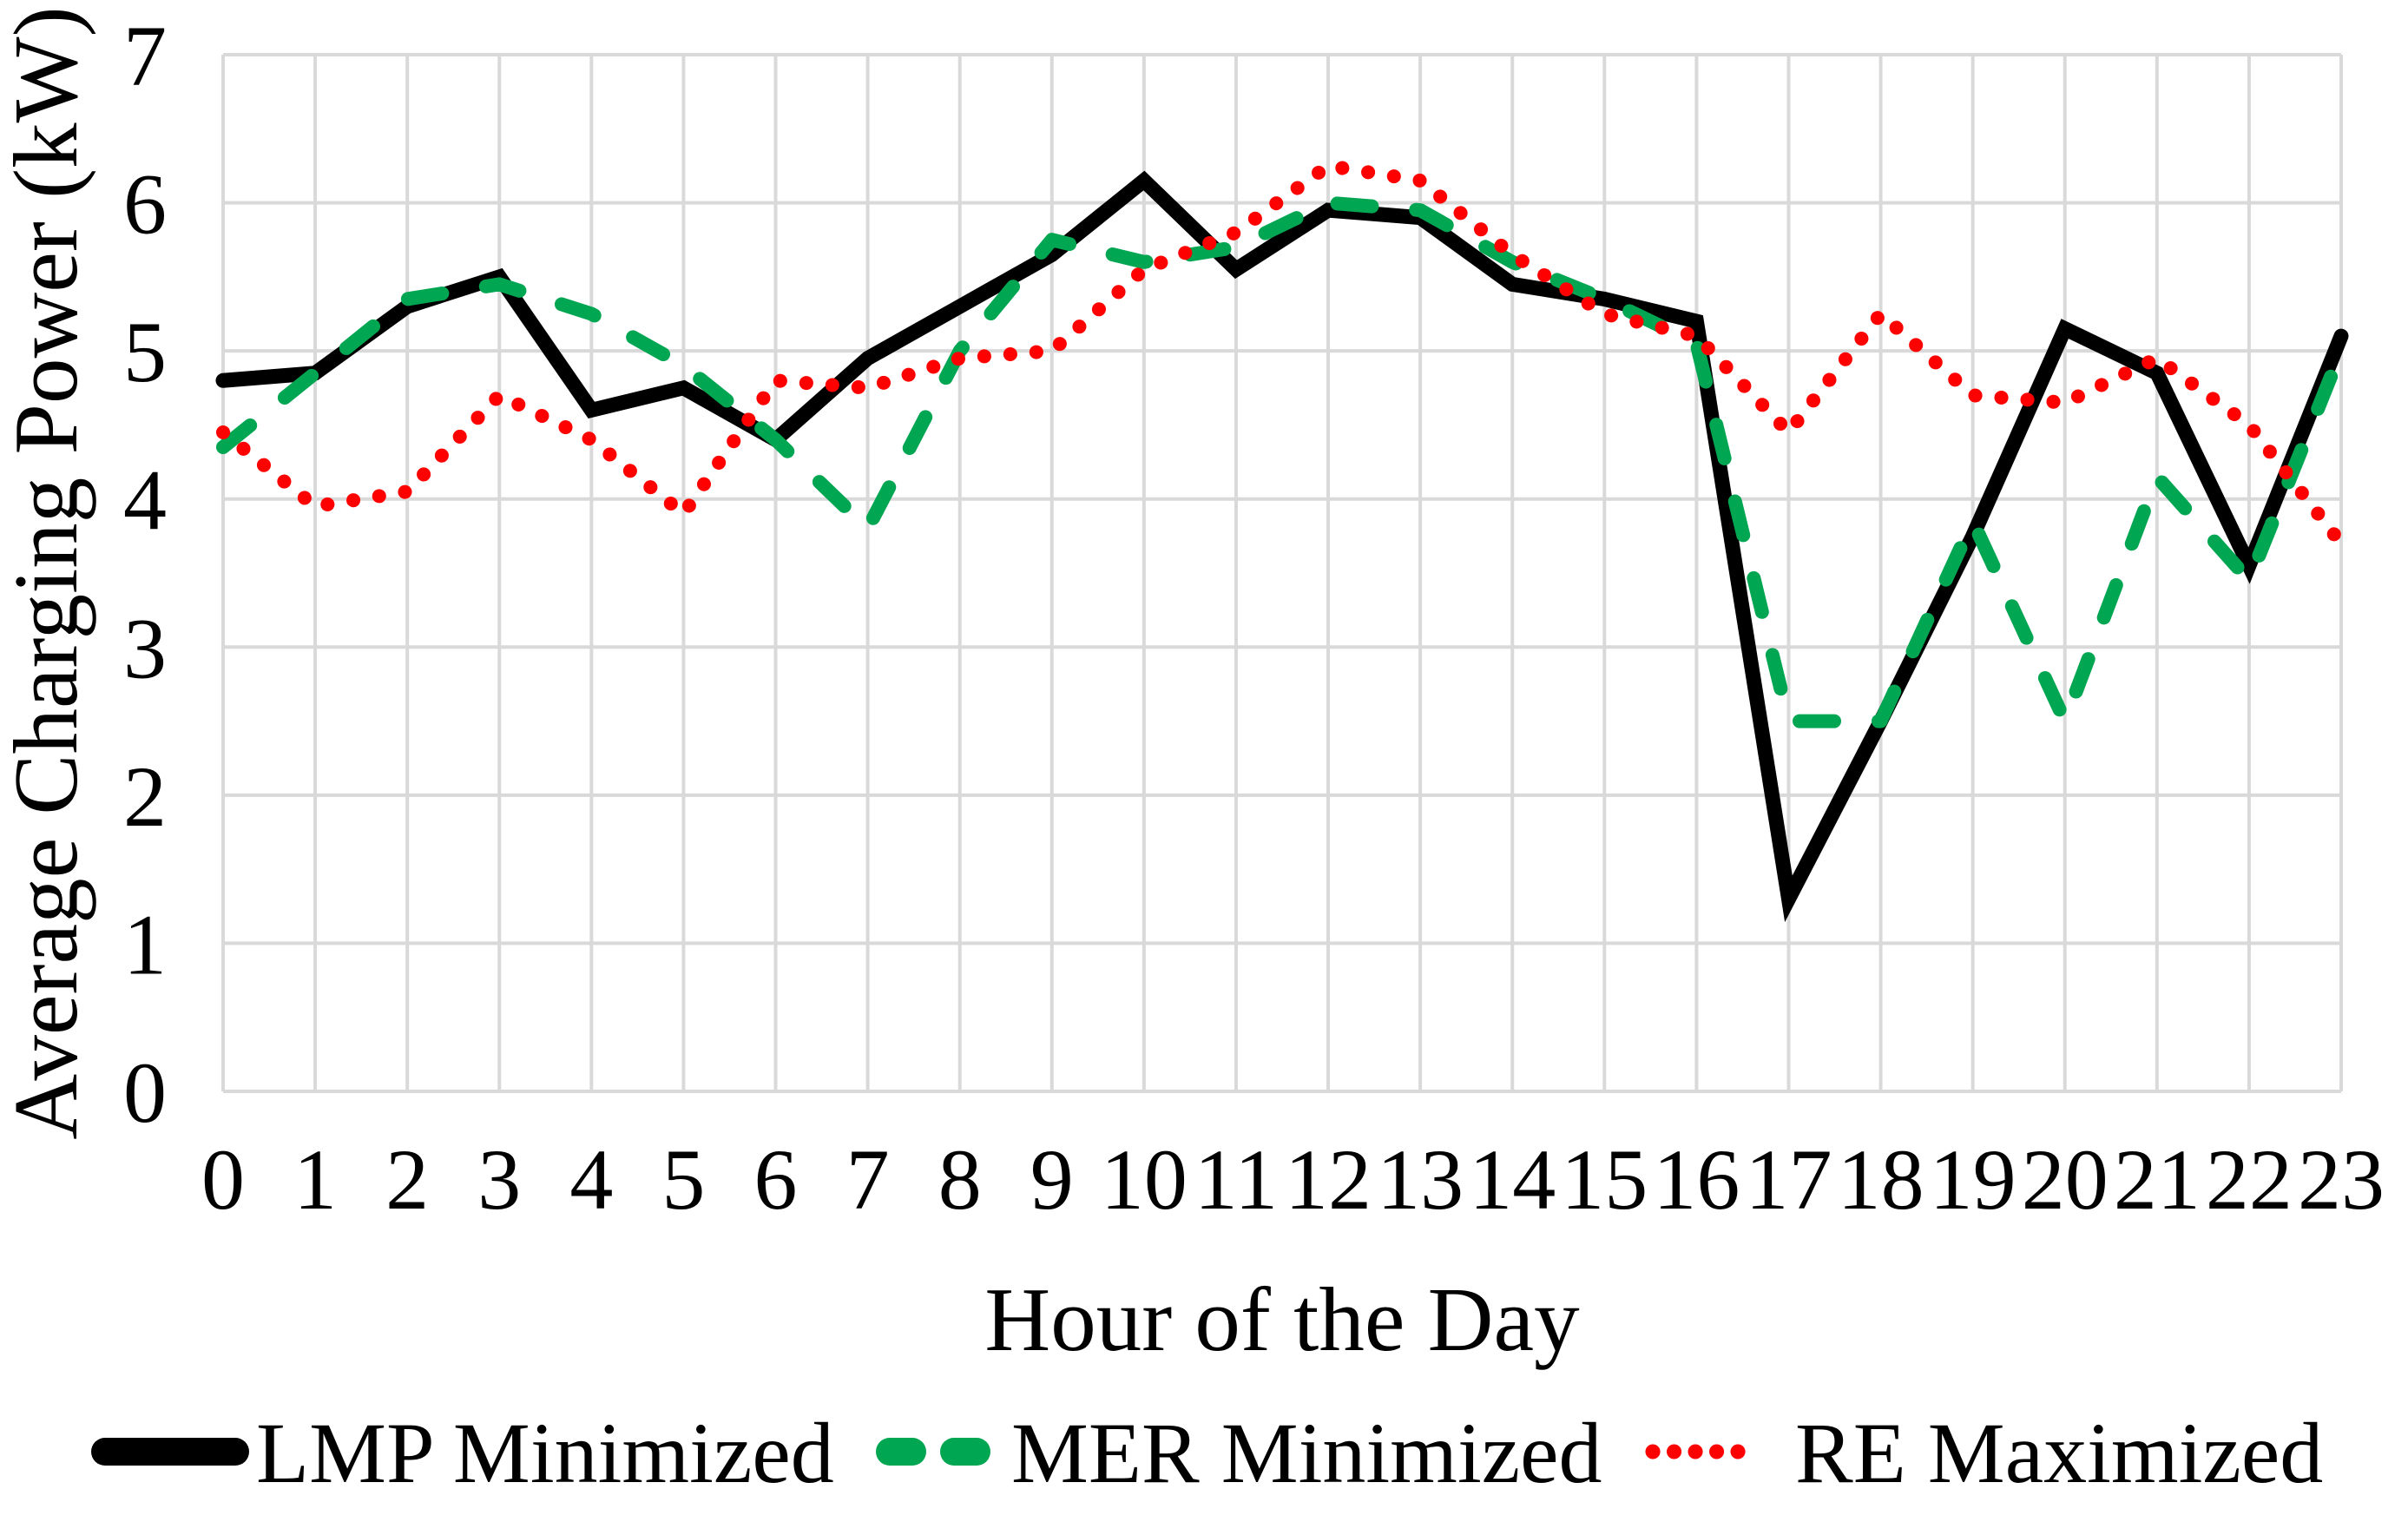  What do you see at coordinates (407, 1180) in the screenshot?
I see `x-tick-label: 2` at bounding box center [407, 1180].